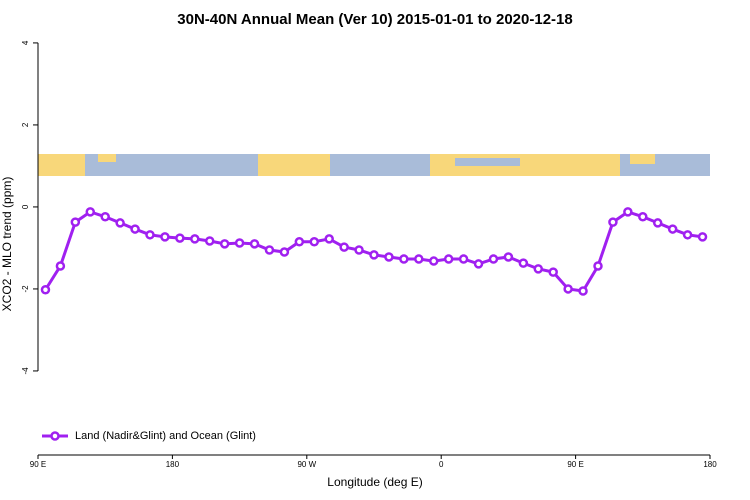 This screenshot has height=500, width=750. Describe the element at coordinates (25, 371) in the screenshot. I see `y-tick-label: -4` at that location.